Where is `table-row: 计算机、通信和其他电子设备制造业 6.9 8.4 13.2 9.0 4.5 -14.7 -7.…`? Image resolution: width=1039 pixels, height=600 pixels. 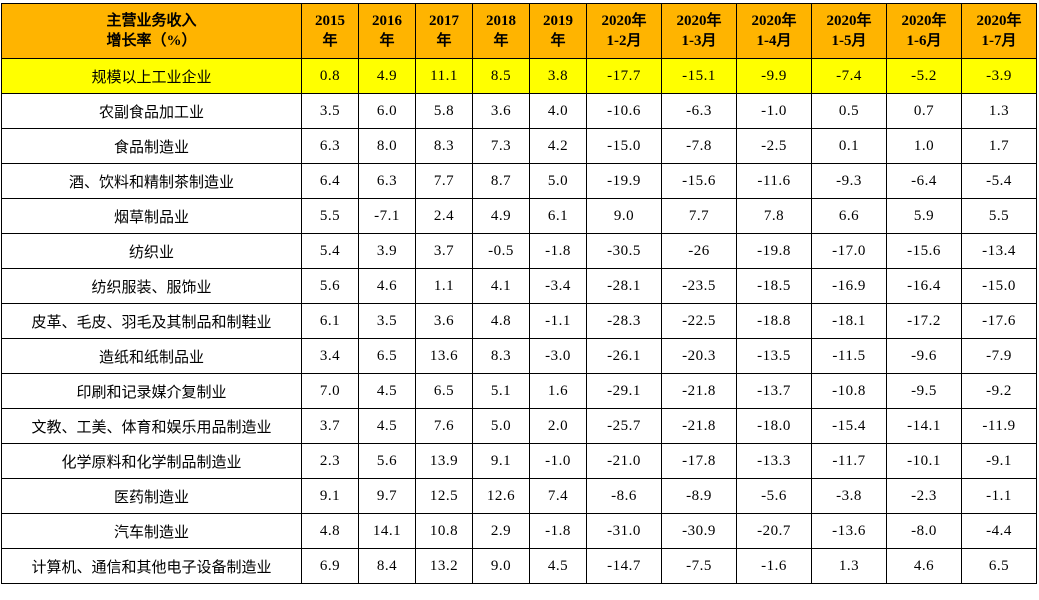
table-row: 计算机、通信和其他电子设备制造业 6.9 8.4 13.2 9.0 4.5 -14.7 -7.… is located at coordinates (519, 566).